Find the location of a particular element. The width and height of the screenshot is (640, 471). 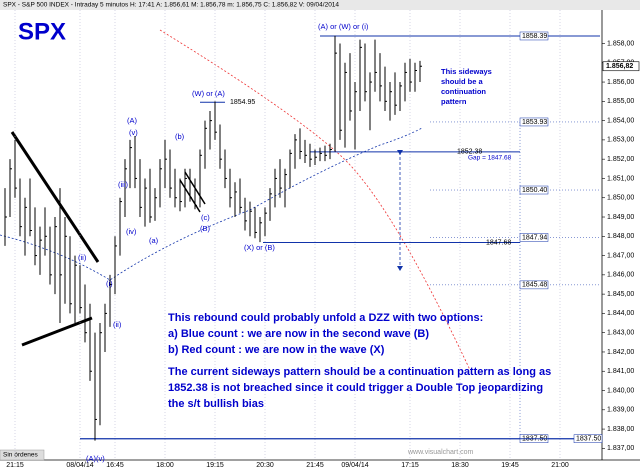

x-tick-label: 20:30 is located at coordinates (265, 465).